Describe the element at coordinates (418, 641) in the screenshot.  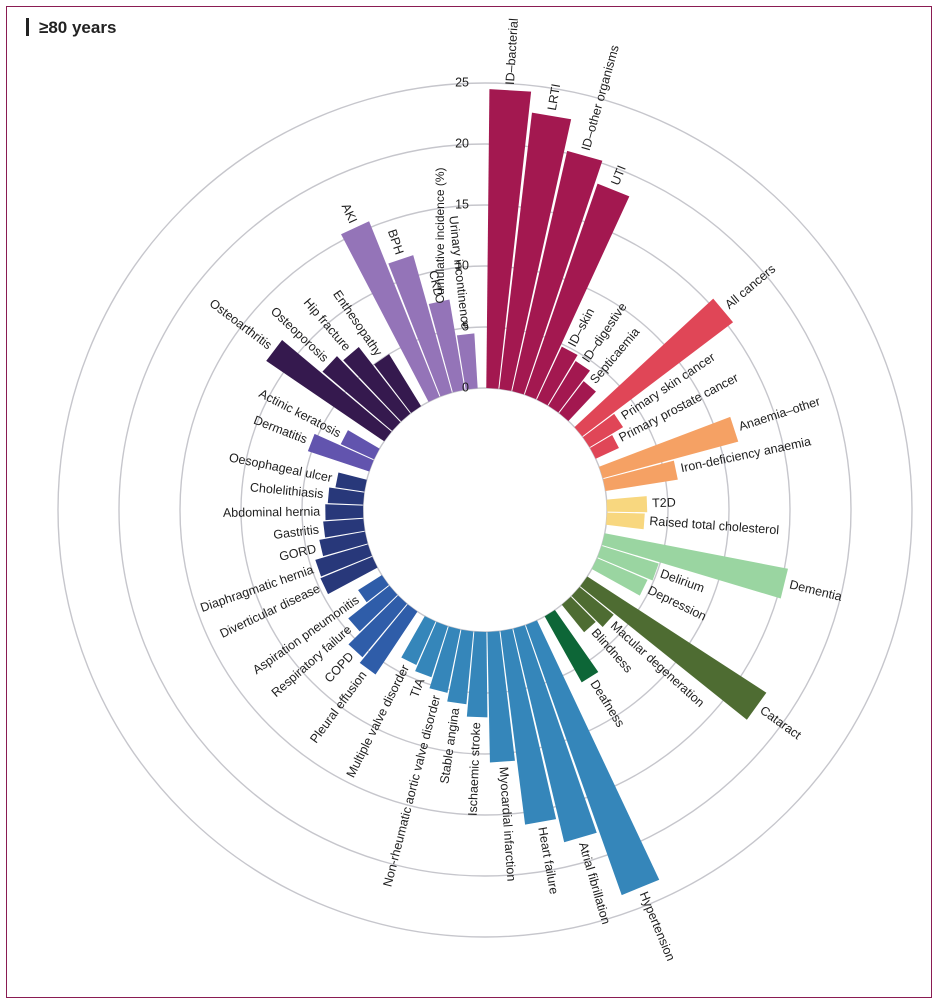
I see `bar-multiple-valve-disorder` at that location.